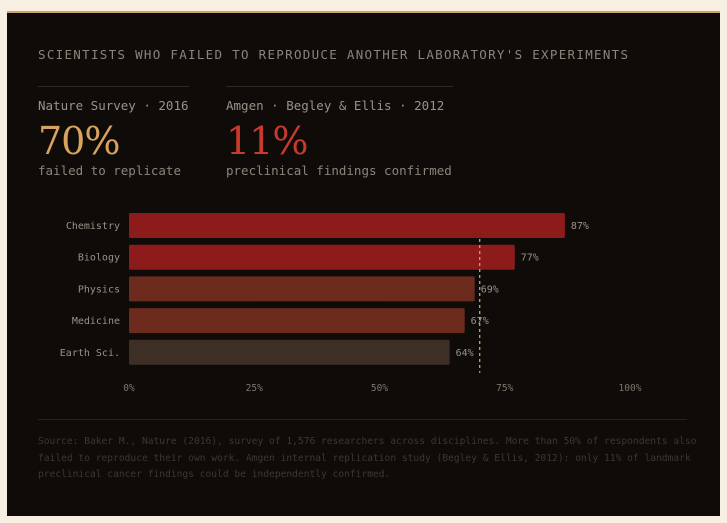  I want to click on footer-divider, so click(362, 419).